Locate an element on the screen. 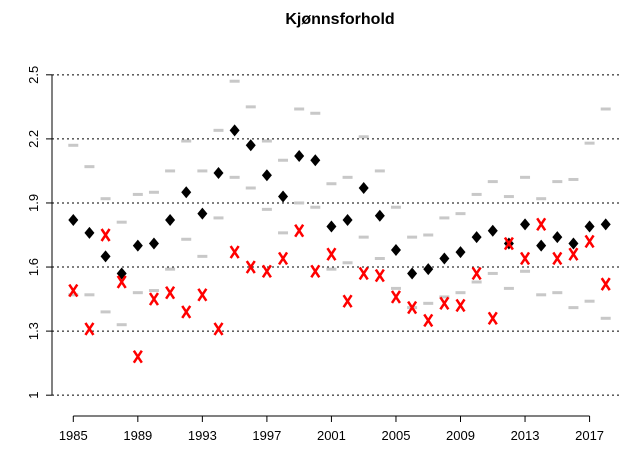 This screenshot has width=633, height=449. y-tick-label: 1 is located at coordinates (33, 395).